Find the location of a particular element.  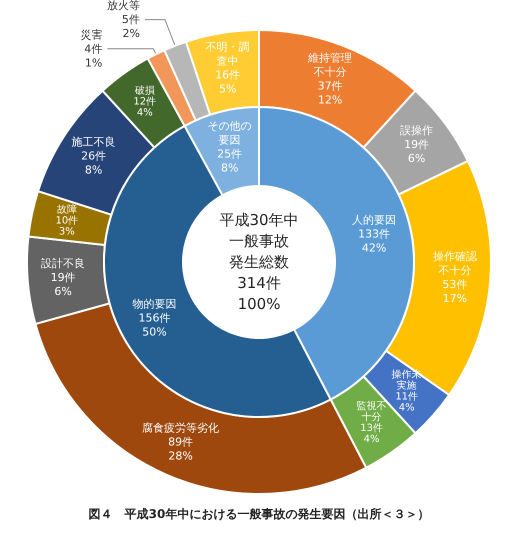

slice-label: 監視不十分 is located at coordinates (371, 412).